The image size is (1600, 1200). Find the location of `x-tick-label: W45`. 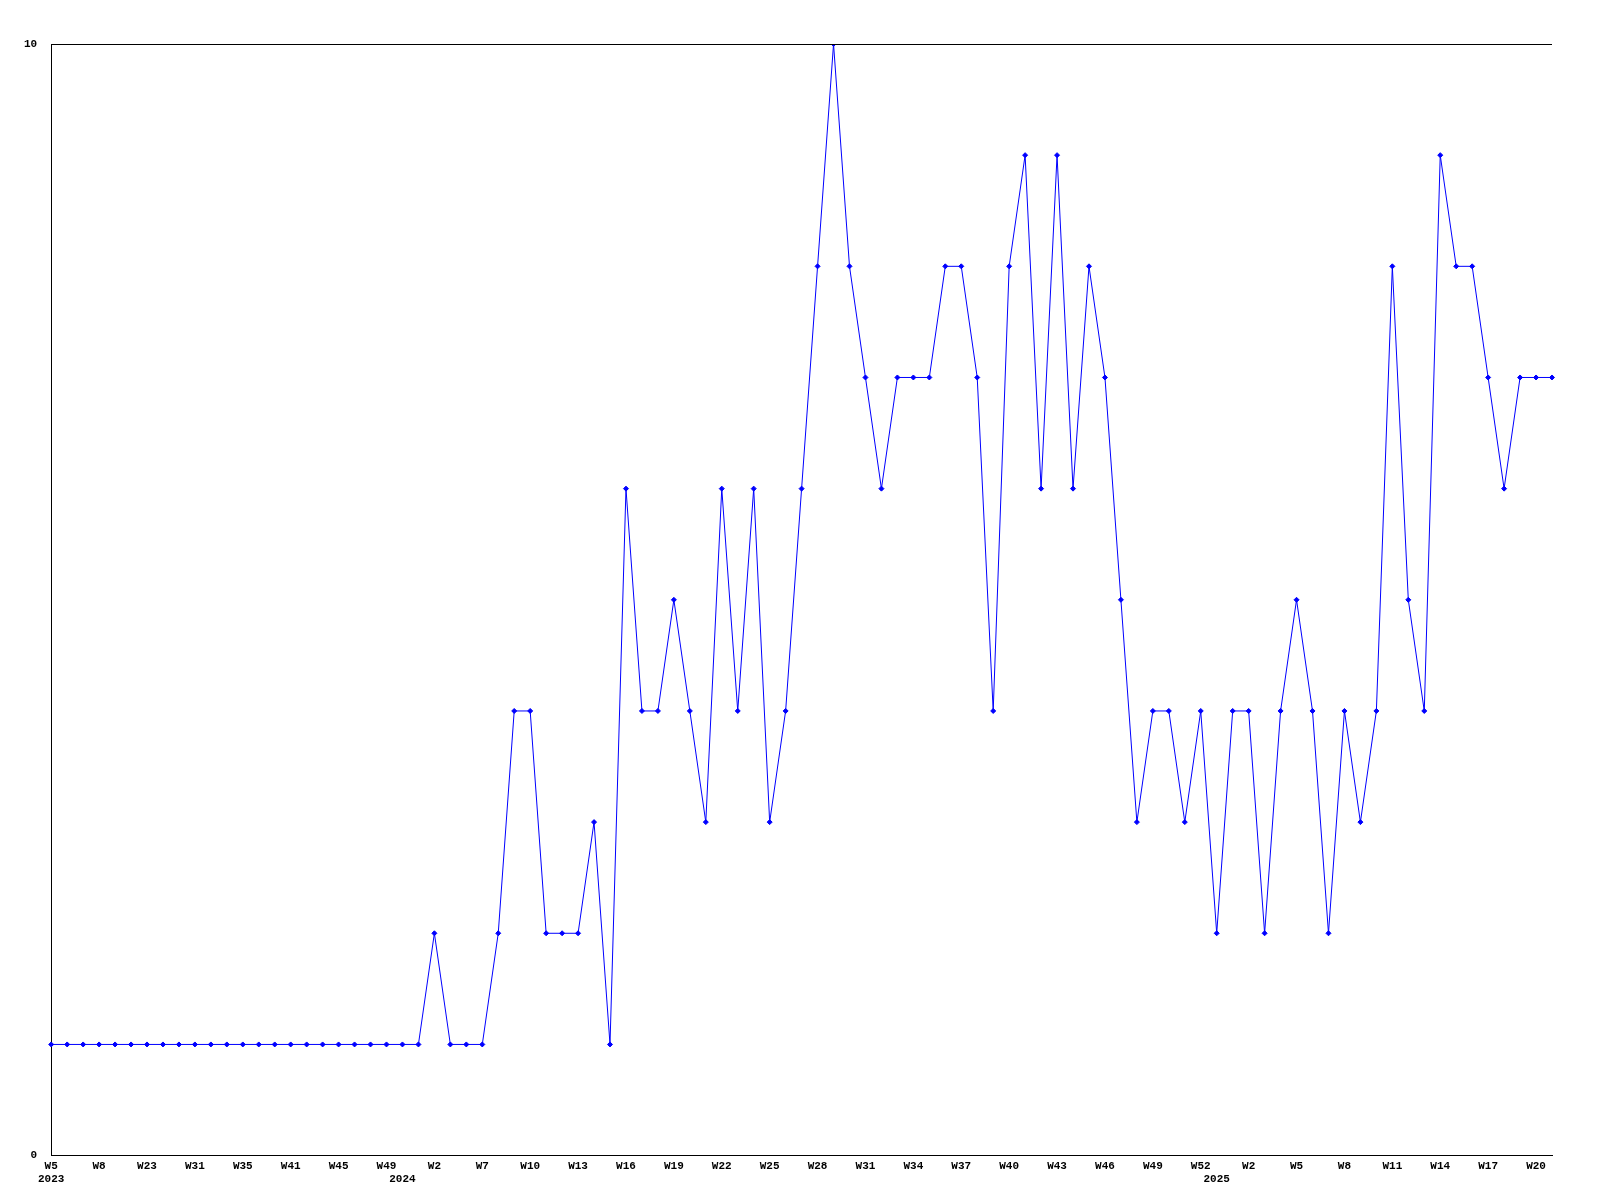

x-tick-label: W45 is located at coordinates (338, 1165).